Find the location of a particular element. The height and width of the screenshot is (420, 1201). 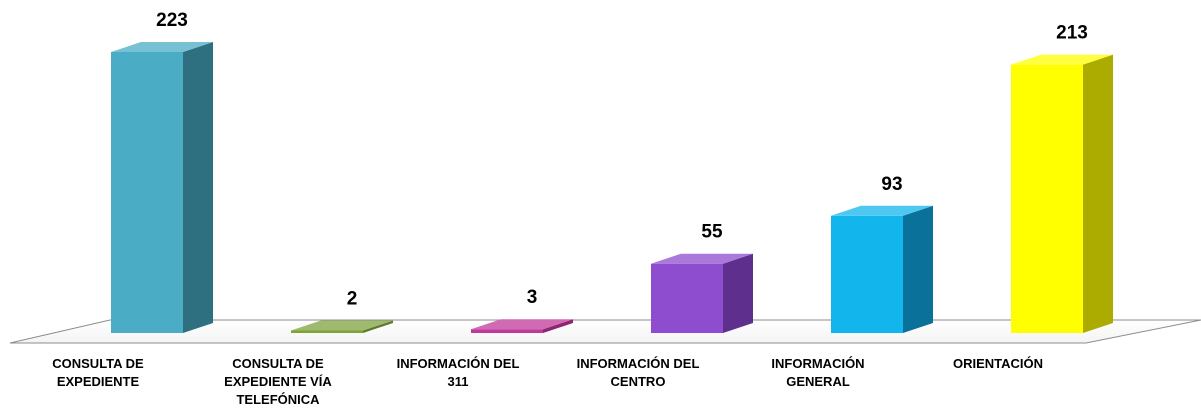

category-label-4: INFORMACIÓN DEL CENTRO is located at coordinates (638, 372).